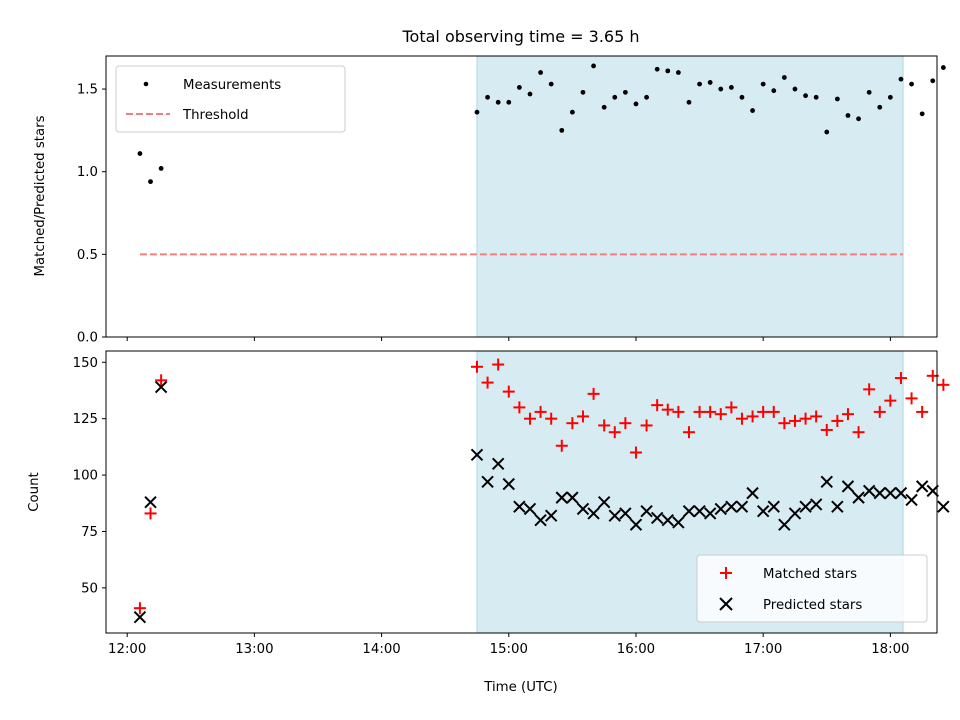 The width and height of the screenshot is (960, 720). I want to click on legend-measurements-label: Measurements, so click(232, 85).